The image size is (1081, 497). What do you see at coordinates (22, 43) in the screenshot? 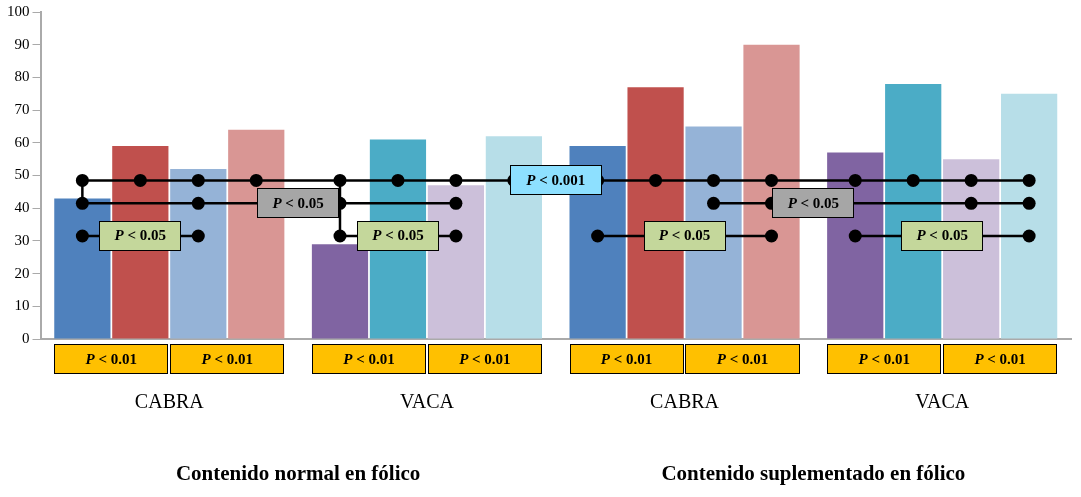
I see `y-tick-label: 90` at bounding box center [22, 43].